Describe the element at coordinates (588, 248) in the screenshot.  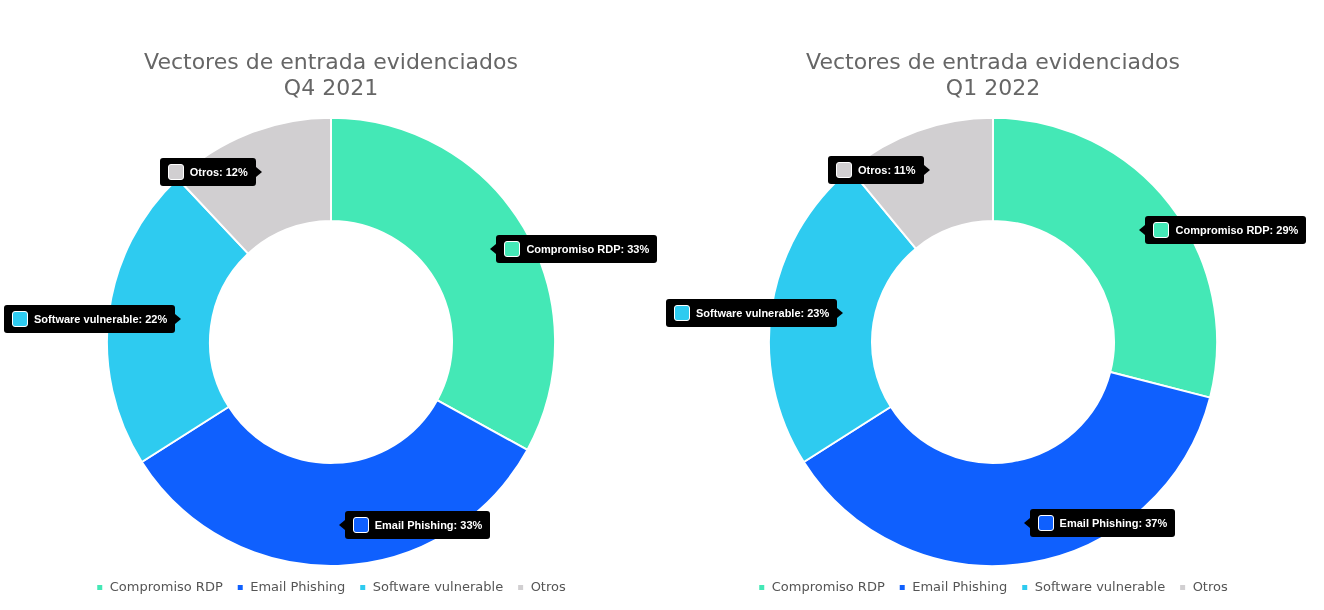
I see `data-label: Compromiso RDP: 33%` at that location.